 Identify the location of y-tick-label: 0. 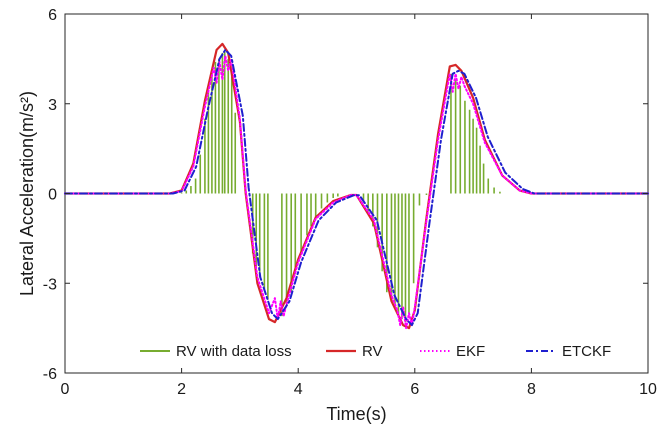
(52, 195).